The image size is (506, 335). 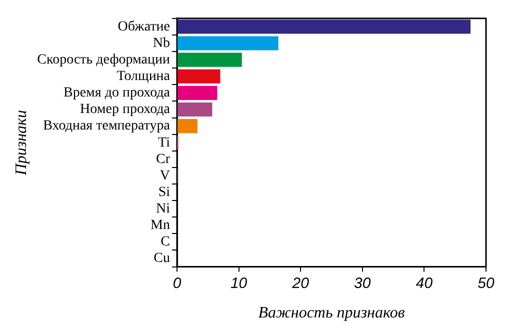 What do you see at coordinates (300, 283) in the screenshot?
I see `x-tick-label: 20` at bounding box center [300, 283].